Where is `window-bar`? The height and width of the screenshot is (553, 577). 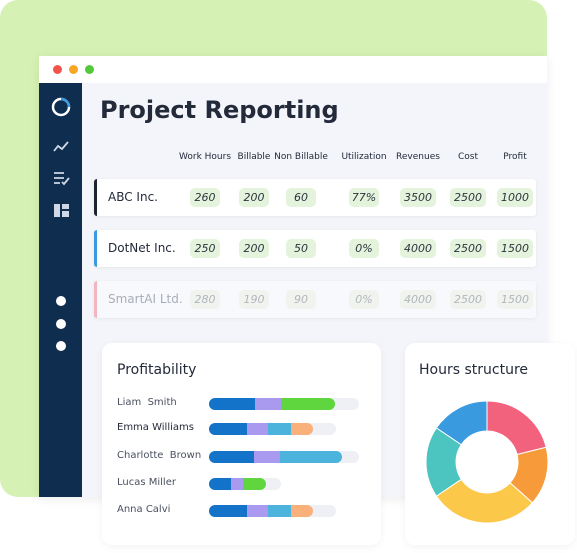
window-bar is located at coordinates (293, 69).